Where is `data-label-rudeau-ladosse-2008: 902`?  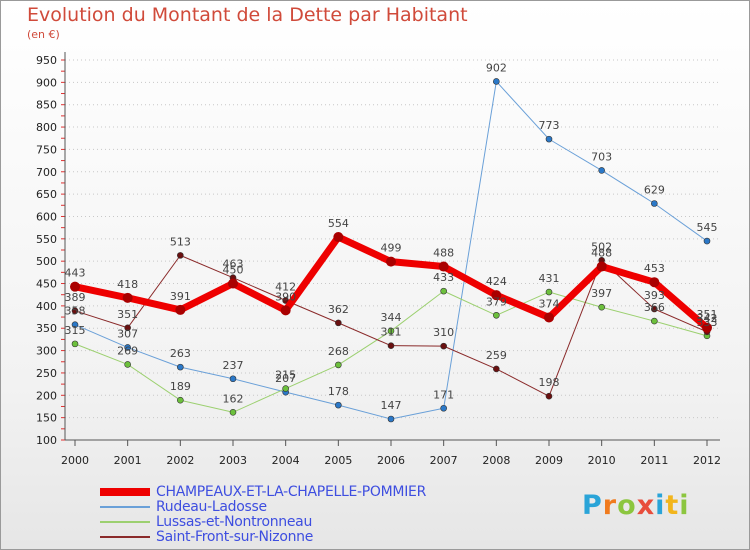 data-label-rudeau-ladosse-2008: 902 is located at coordinates (496, 67).